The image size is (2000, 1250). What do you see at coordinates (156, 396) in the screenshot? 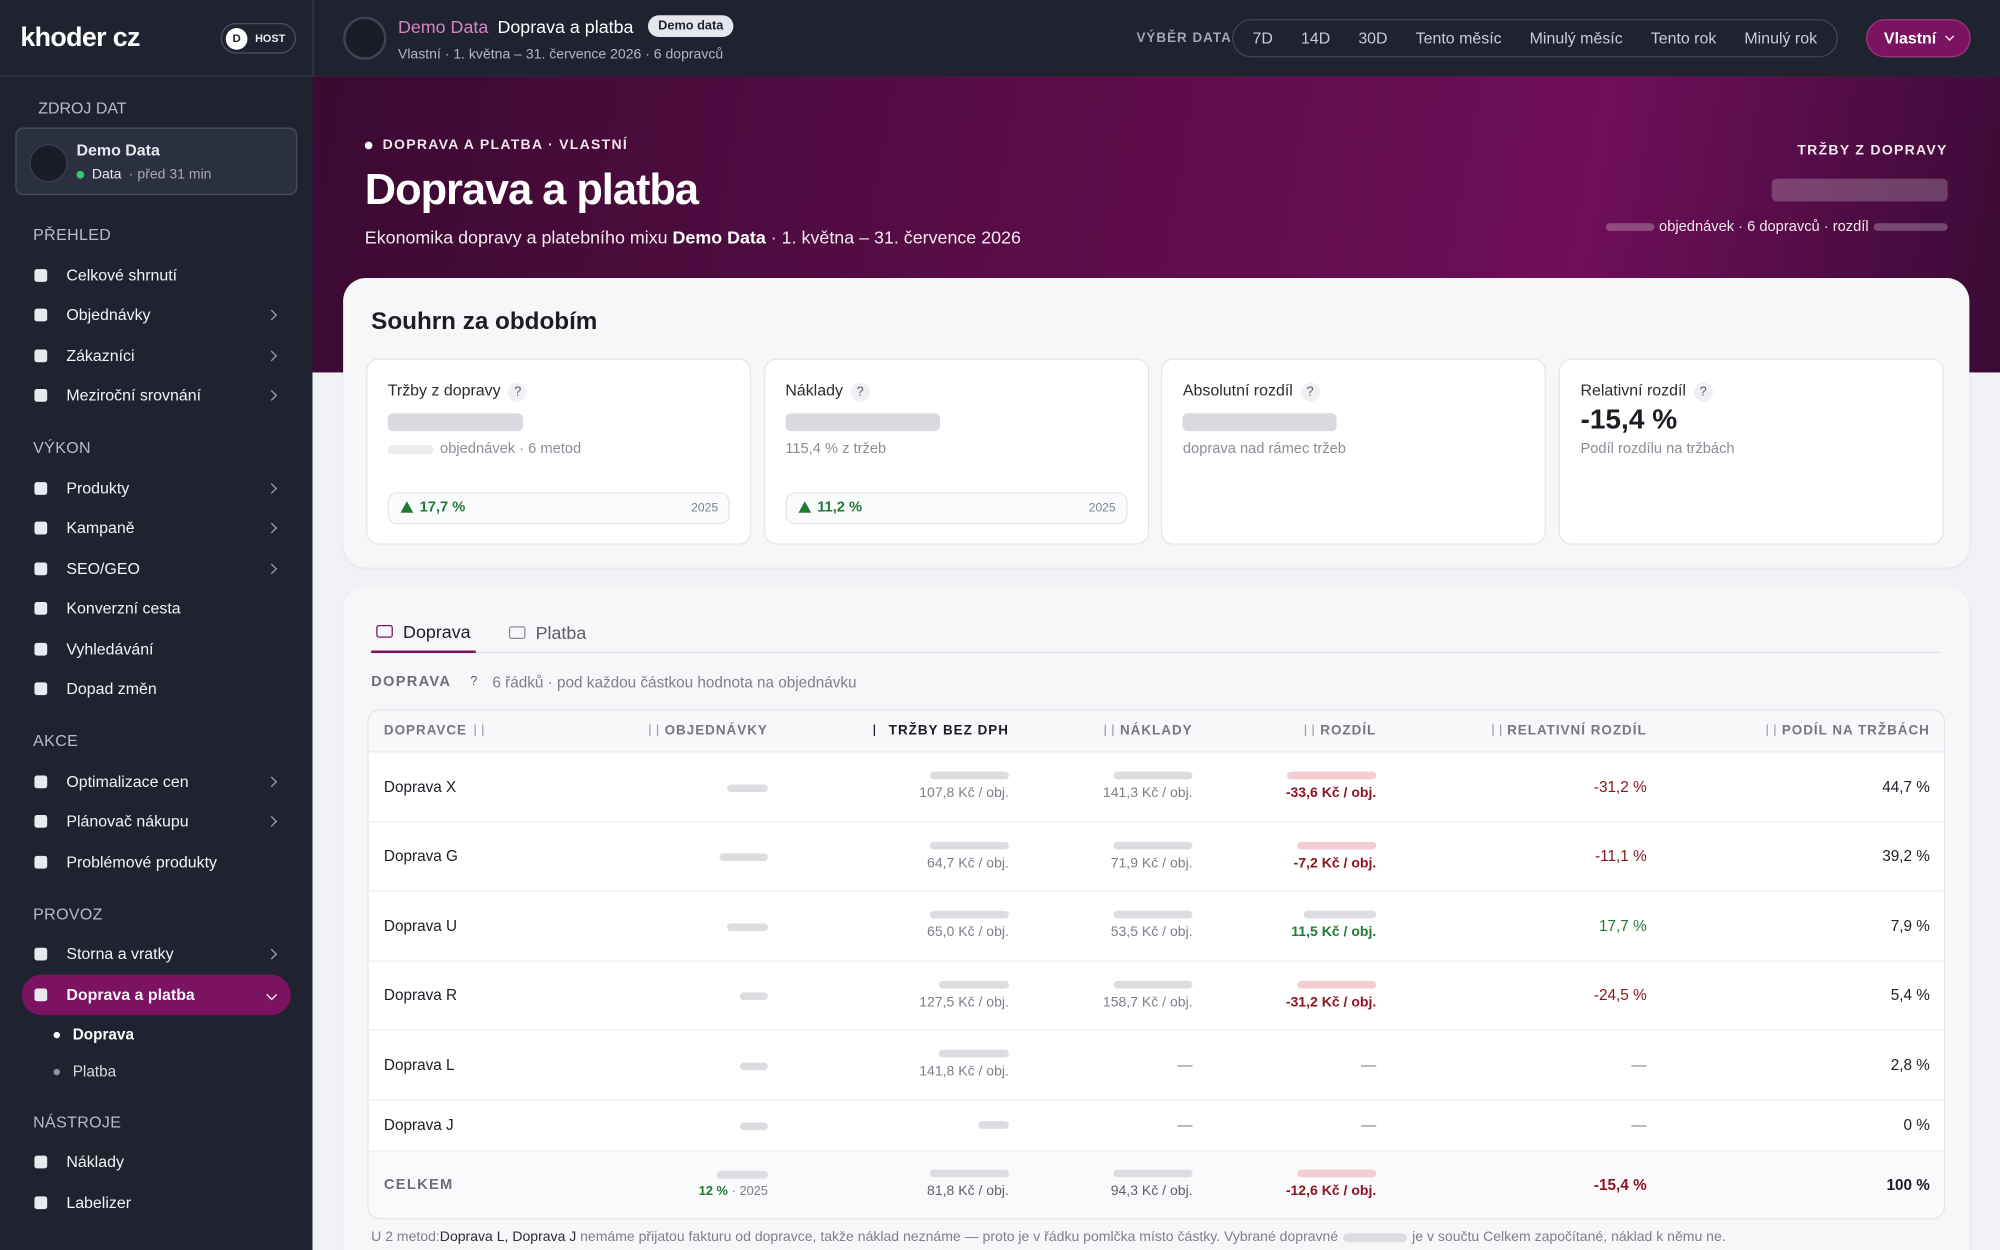
I see `nav-item: Meziroční srovnání` at bounding box center [156, 396].